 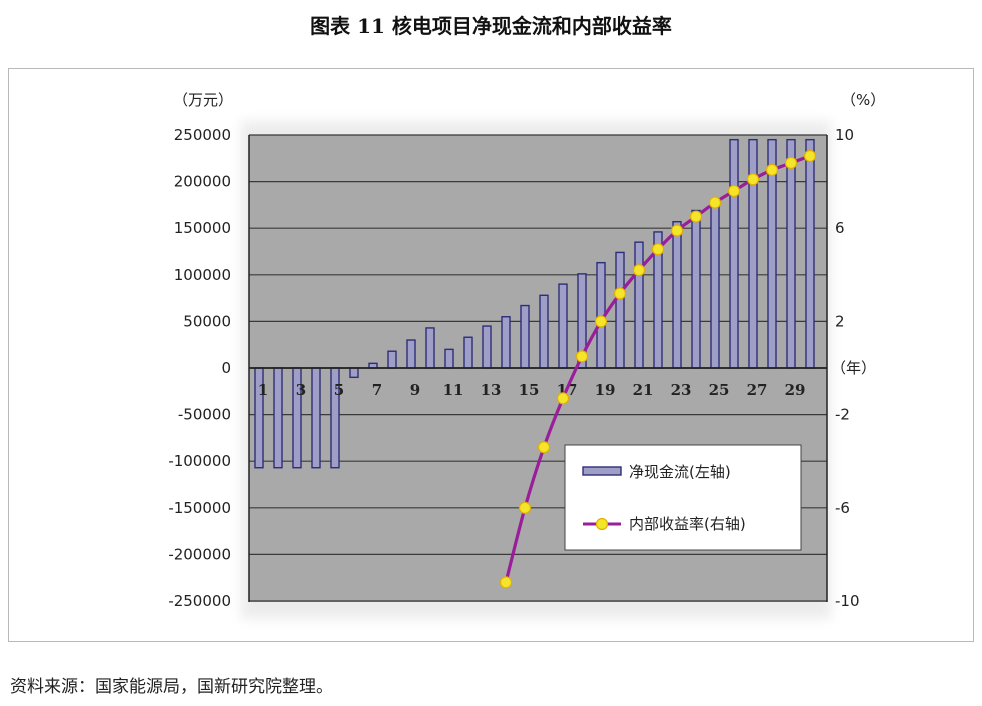 I want to click on y-left-tick-label: 250000, so click(x=202, y=135).